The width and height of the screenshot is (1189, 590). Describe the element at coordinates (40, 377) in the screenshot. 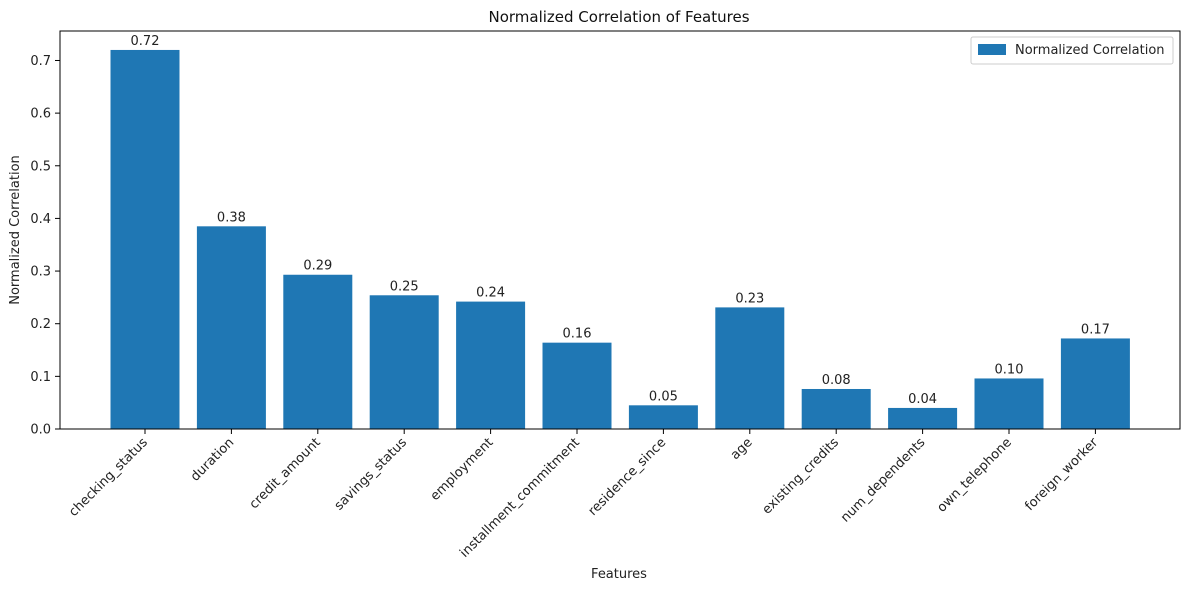

I see `y-tick-label: 0.1` at that location.